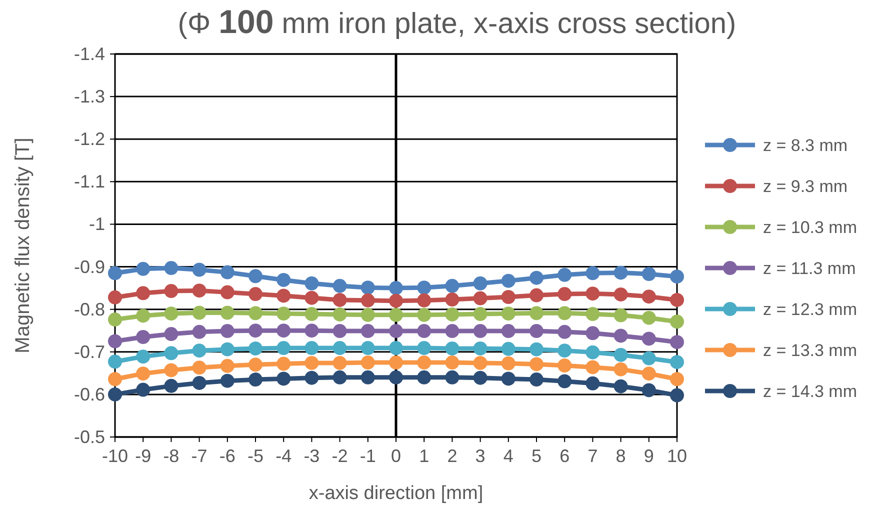 Image resolution: width=884 pixels, height=505 pixels. I want to click on legend-label: z = 9.3 mm, so click(805, 186).